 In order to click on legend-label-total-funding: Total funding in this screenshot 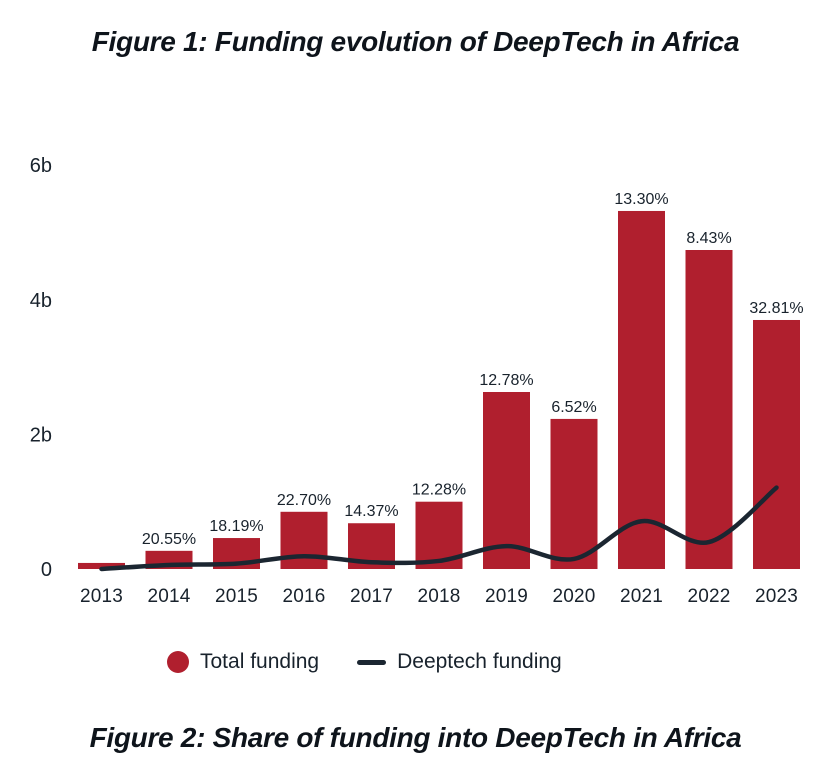, I will do `click(260, 661)`.